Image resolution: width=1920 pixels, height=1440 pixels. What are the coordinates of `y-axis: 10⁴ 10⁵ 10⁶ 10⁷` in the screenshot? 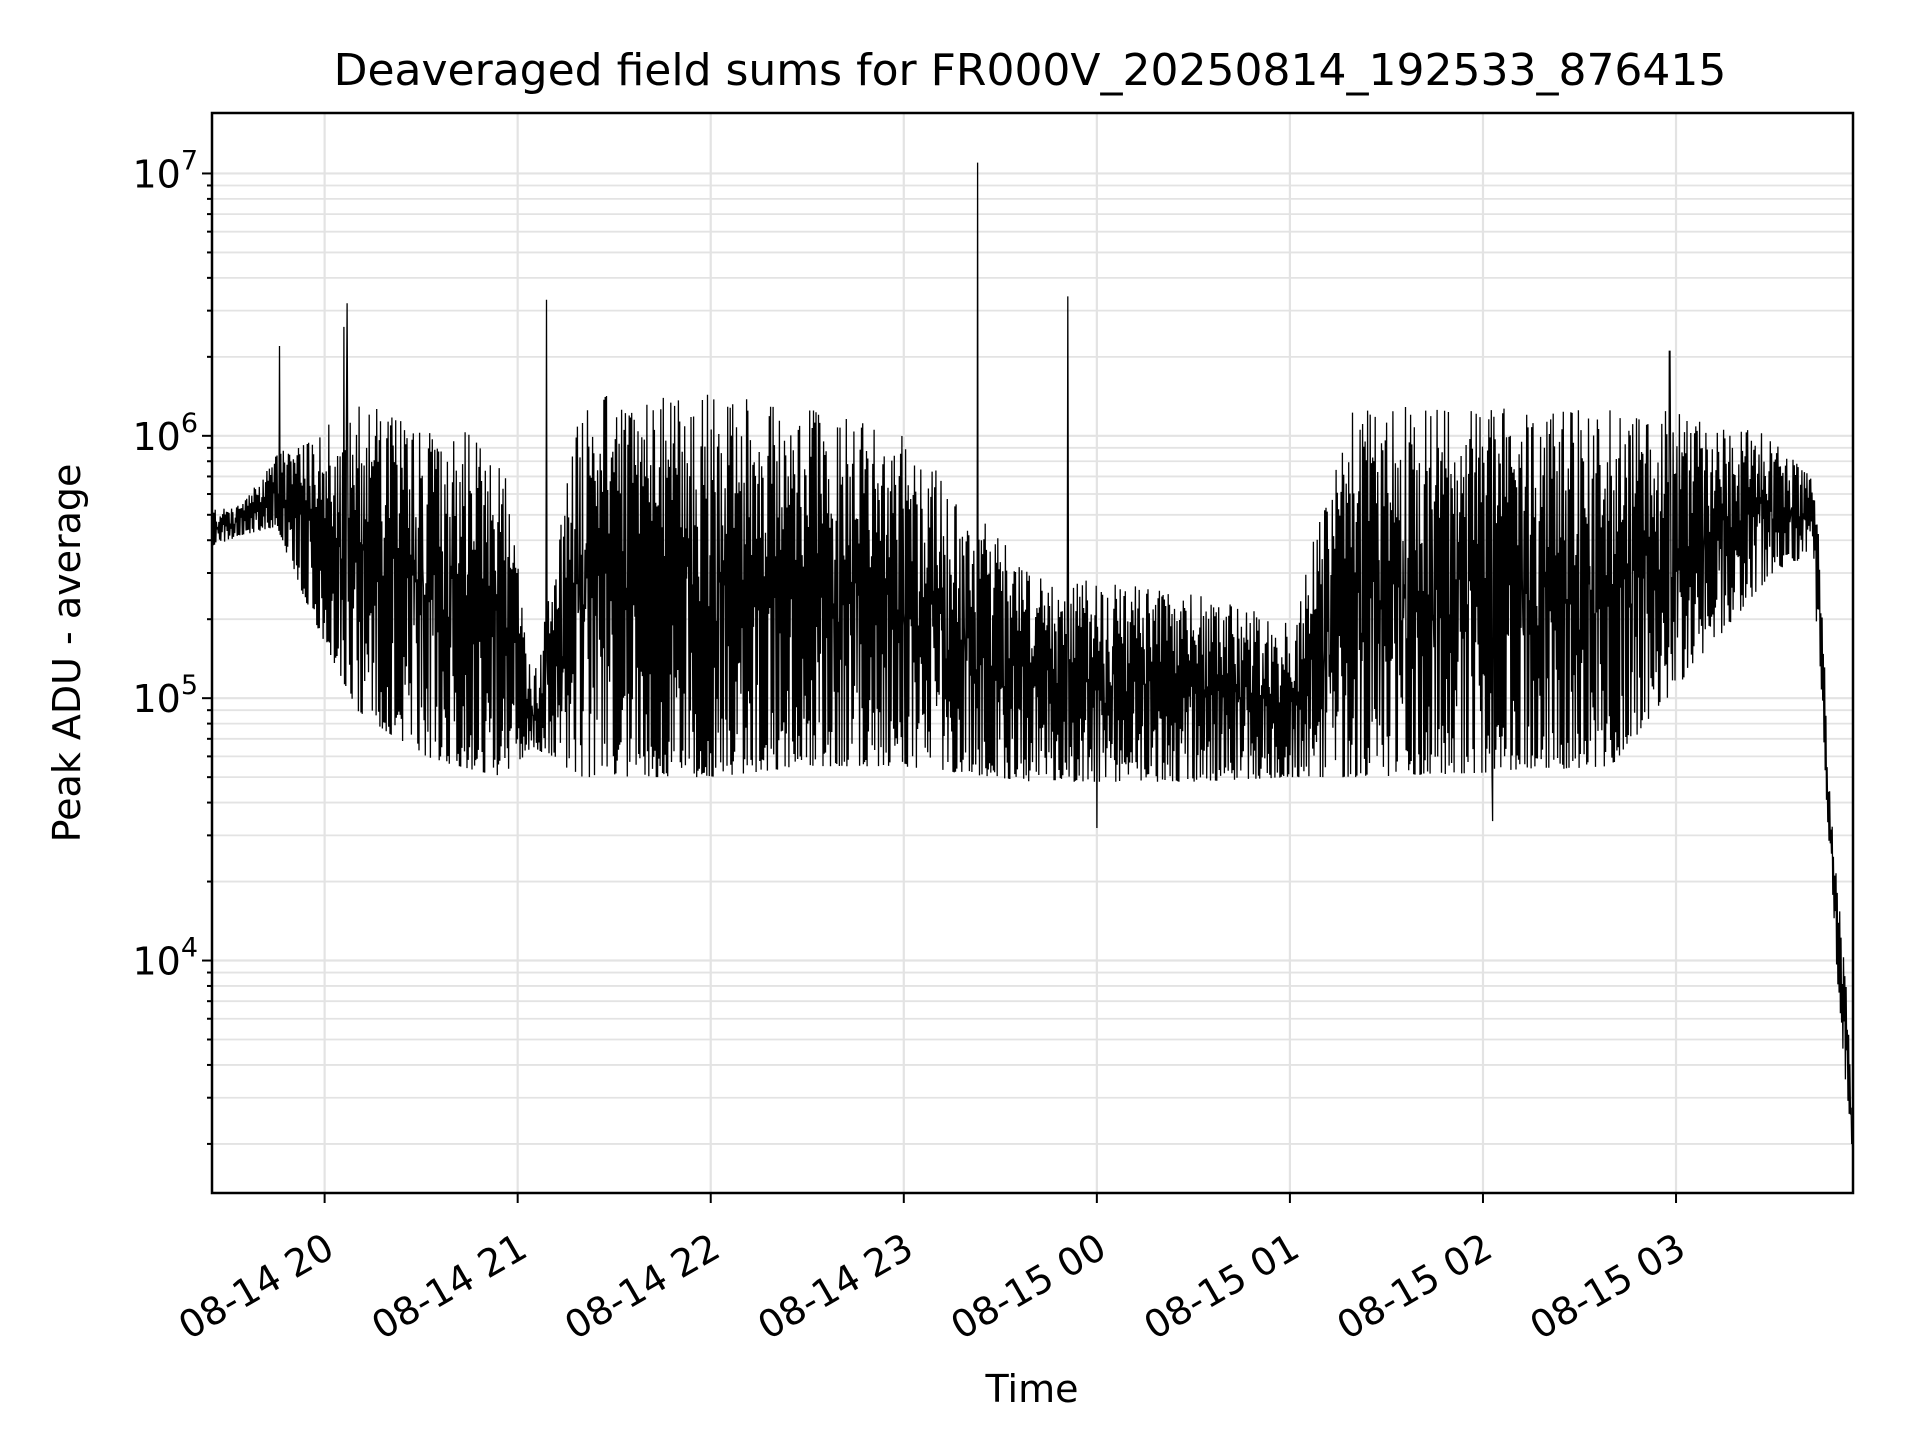 It's located at (172, 645).